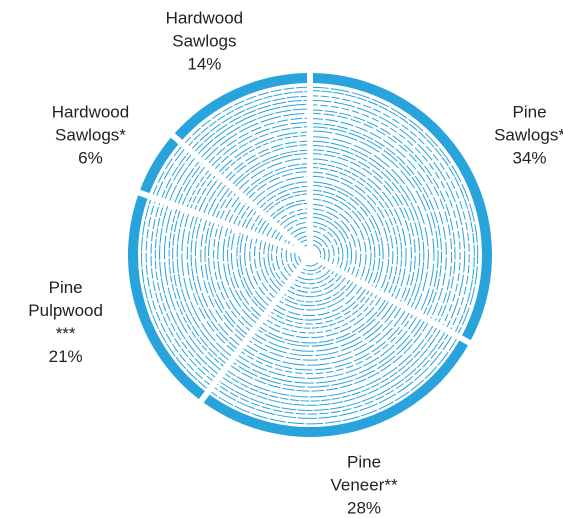 The width and height of the screenshot is (563, 518). What do you see at coordinates (65, 357) in the screenshot?
I see `value-label: 21%` at bounding box center [65, 357].